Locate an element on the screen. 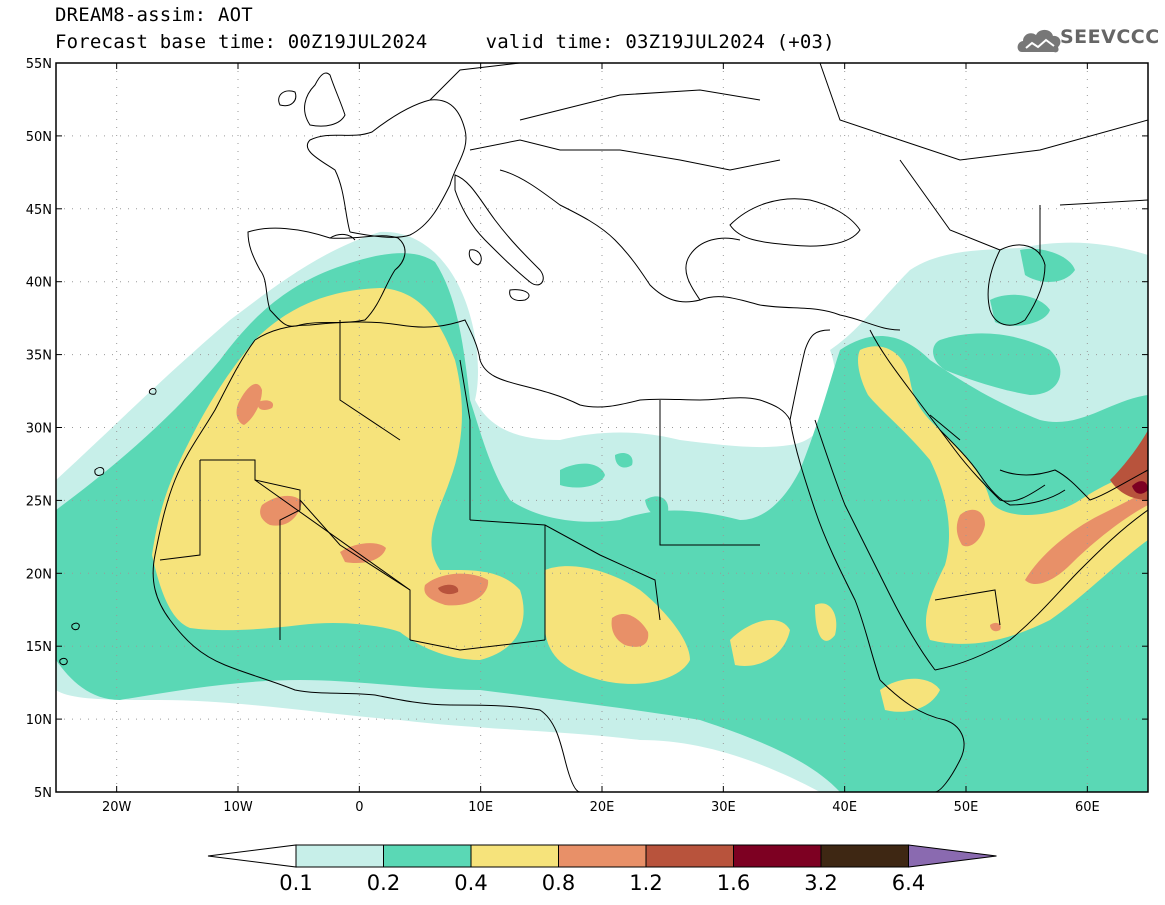 This screenshot has width=1165, height=905. colorbar: 0.1 0.2 0.4 0.8 1.2 1.6 3.2 6.4 is located at coordinates (602, 869).